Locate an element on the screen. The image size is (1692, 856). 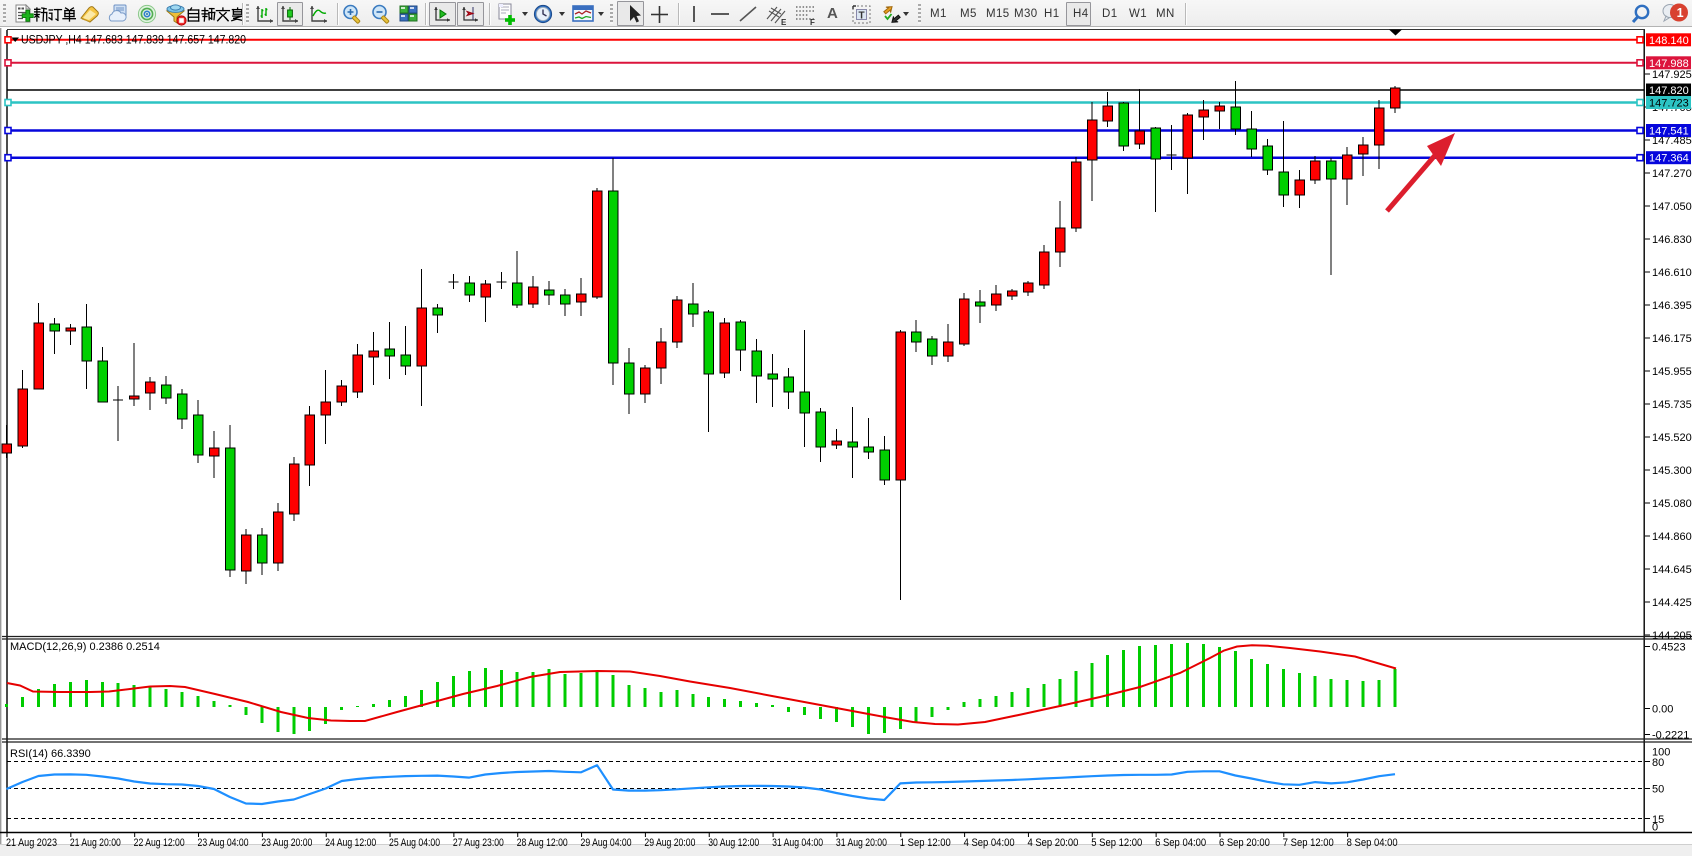
svg-text: 147.270 is located at coordinates (1672, 174).